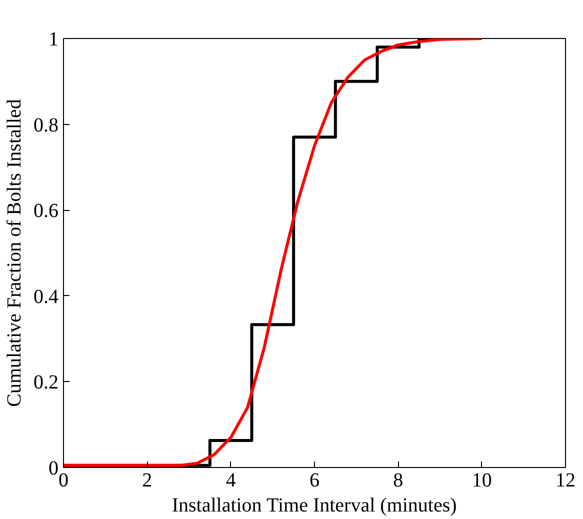 The image size is (583, 519). What do you see at coordinates (398, 481) in the screenshot?
I see `x-tick-label: 8` at bounding box center [398, 481].